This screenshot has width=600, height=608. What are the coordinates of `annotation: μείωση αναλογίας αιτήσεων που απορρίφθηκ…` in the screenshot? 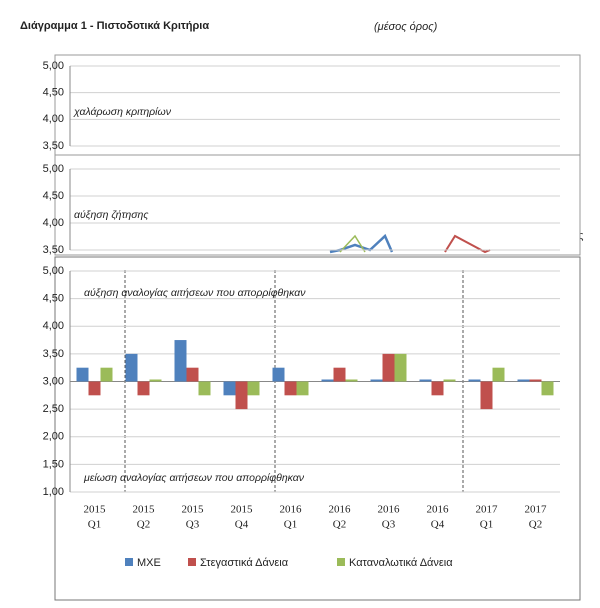 It's located at (194, 478).